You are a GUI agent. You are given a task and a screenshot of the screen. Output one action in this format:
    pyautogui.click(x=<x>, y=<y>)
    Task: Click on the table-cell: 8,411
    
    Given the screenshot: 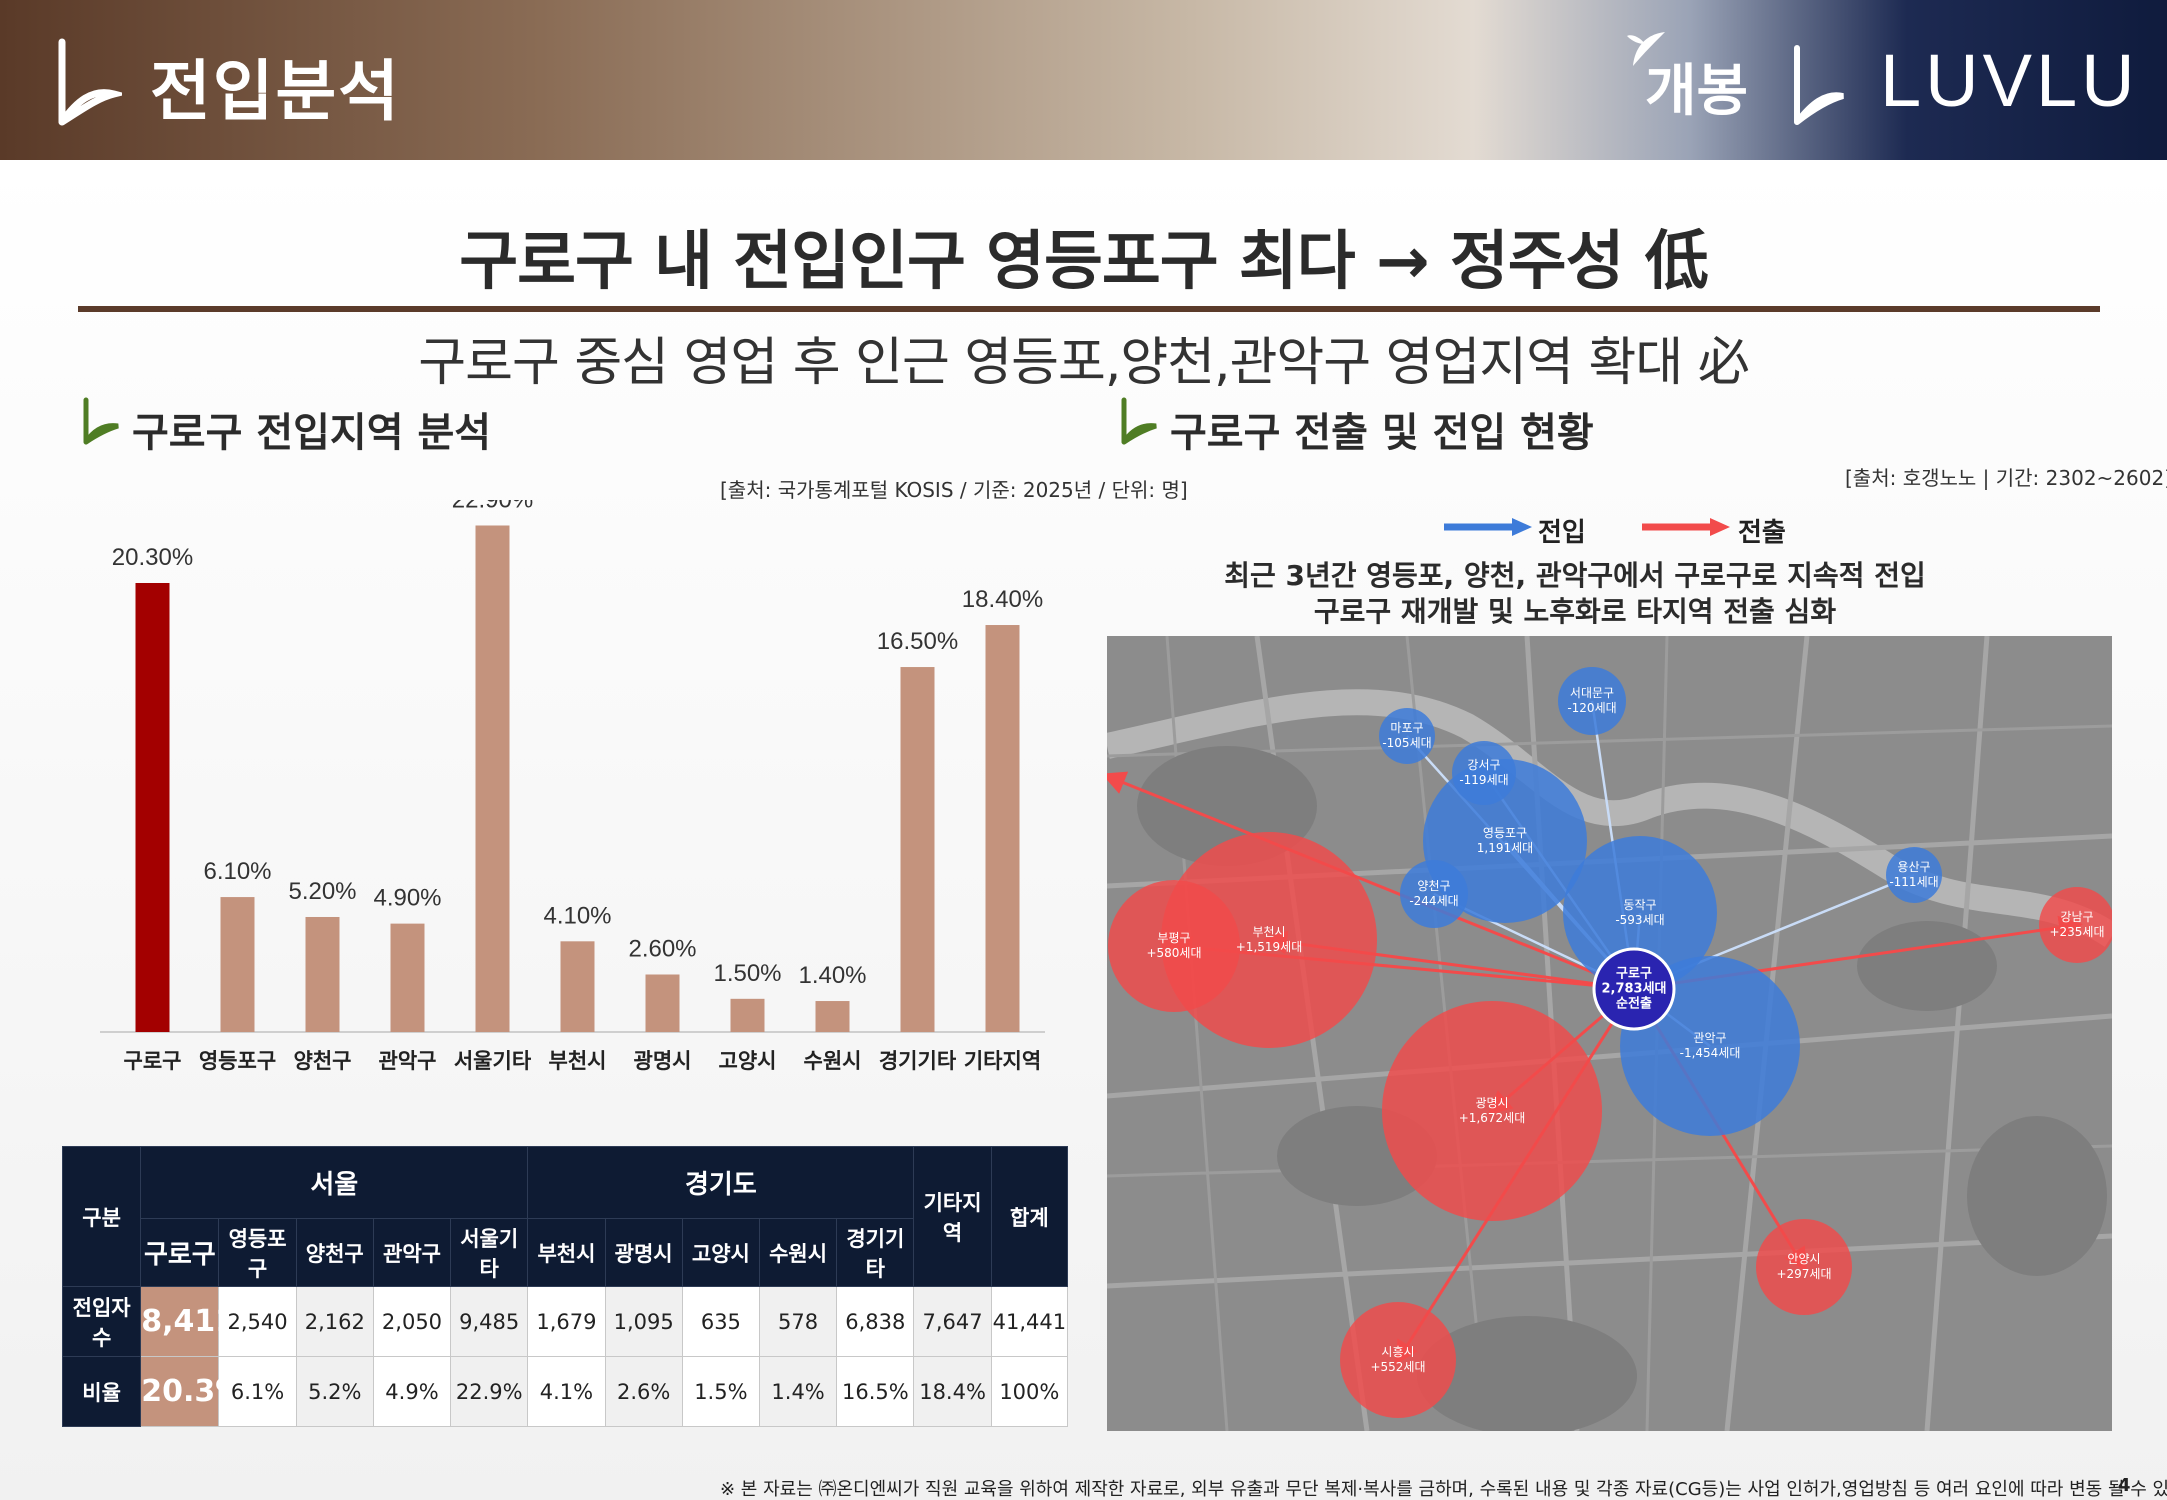 What is the action you would take?
    pyautogui.click(x=188, y=1321)
    